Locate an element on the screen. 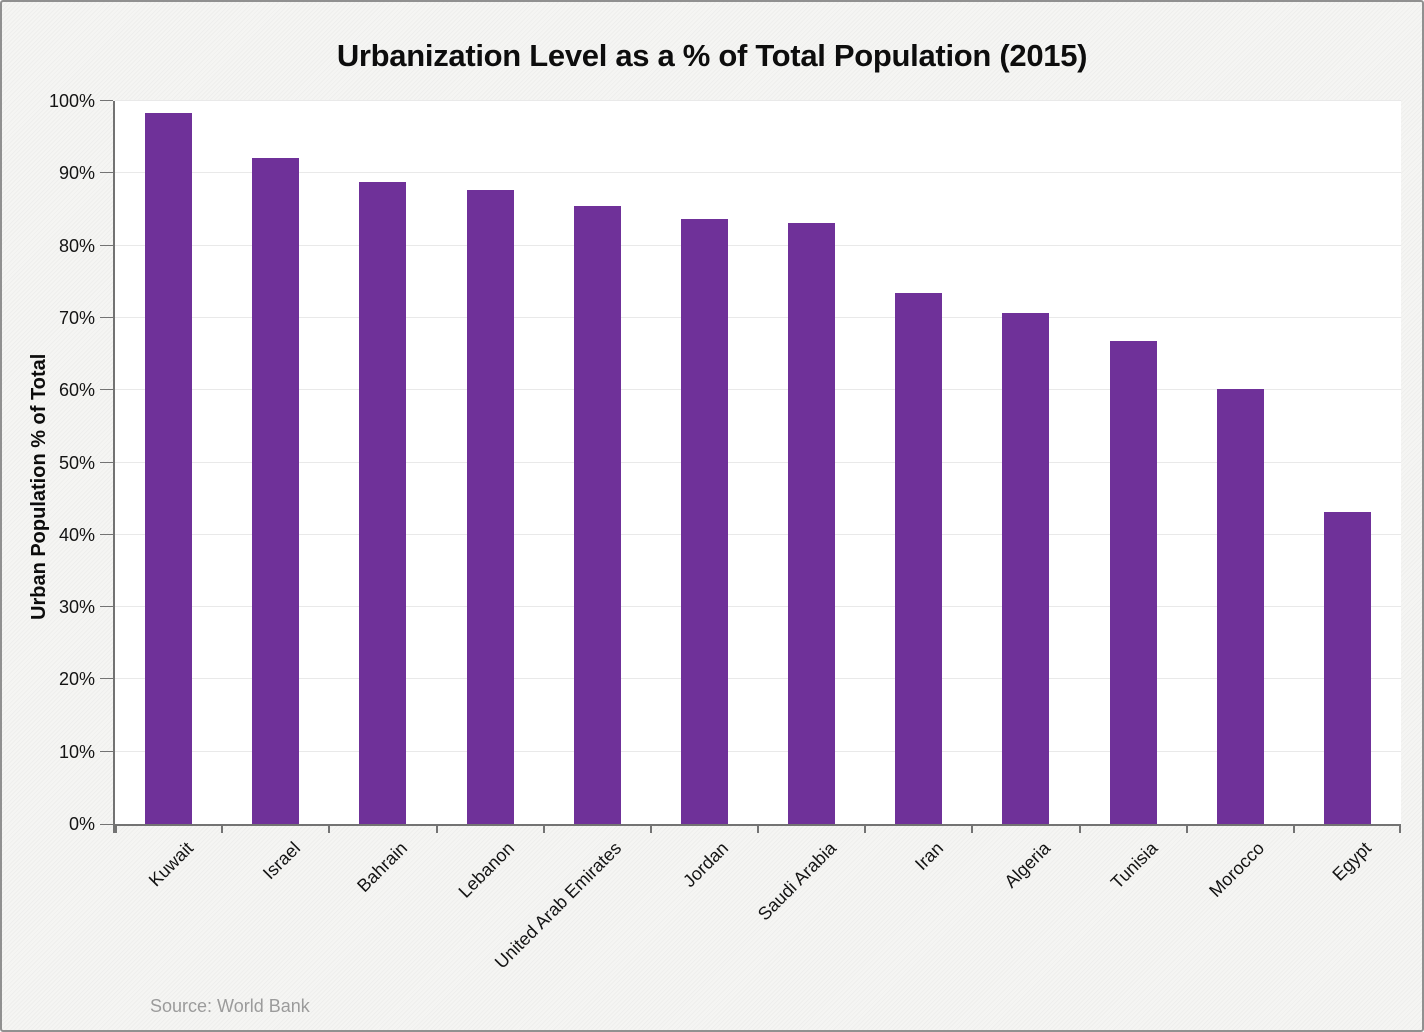  x-axis-label: Saudi Arabia is located at coordinates (796, 881).